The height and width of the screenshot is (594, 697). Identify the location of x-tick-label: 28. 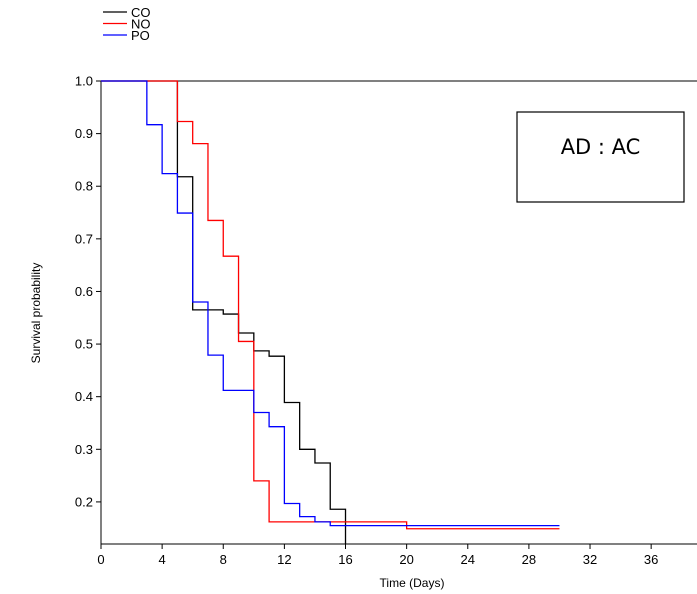
(529, 559).